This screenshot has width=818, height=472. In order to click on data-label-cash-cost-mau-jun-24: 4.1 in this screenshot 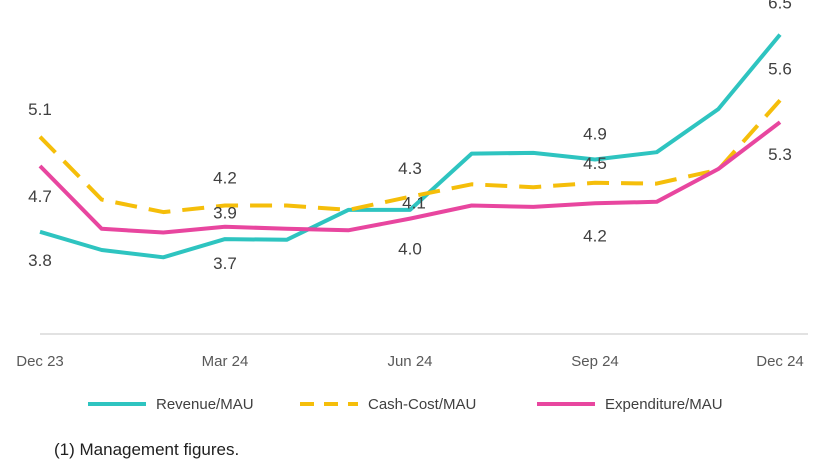, I will do `click(414, 203)`.